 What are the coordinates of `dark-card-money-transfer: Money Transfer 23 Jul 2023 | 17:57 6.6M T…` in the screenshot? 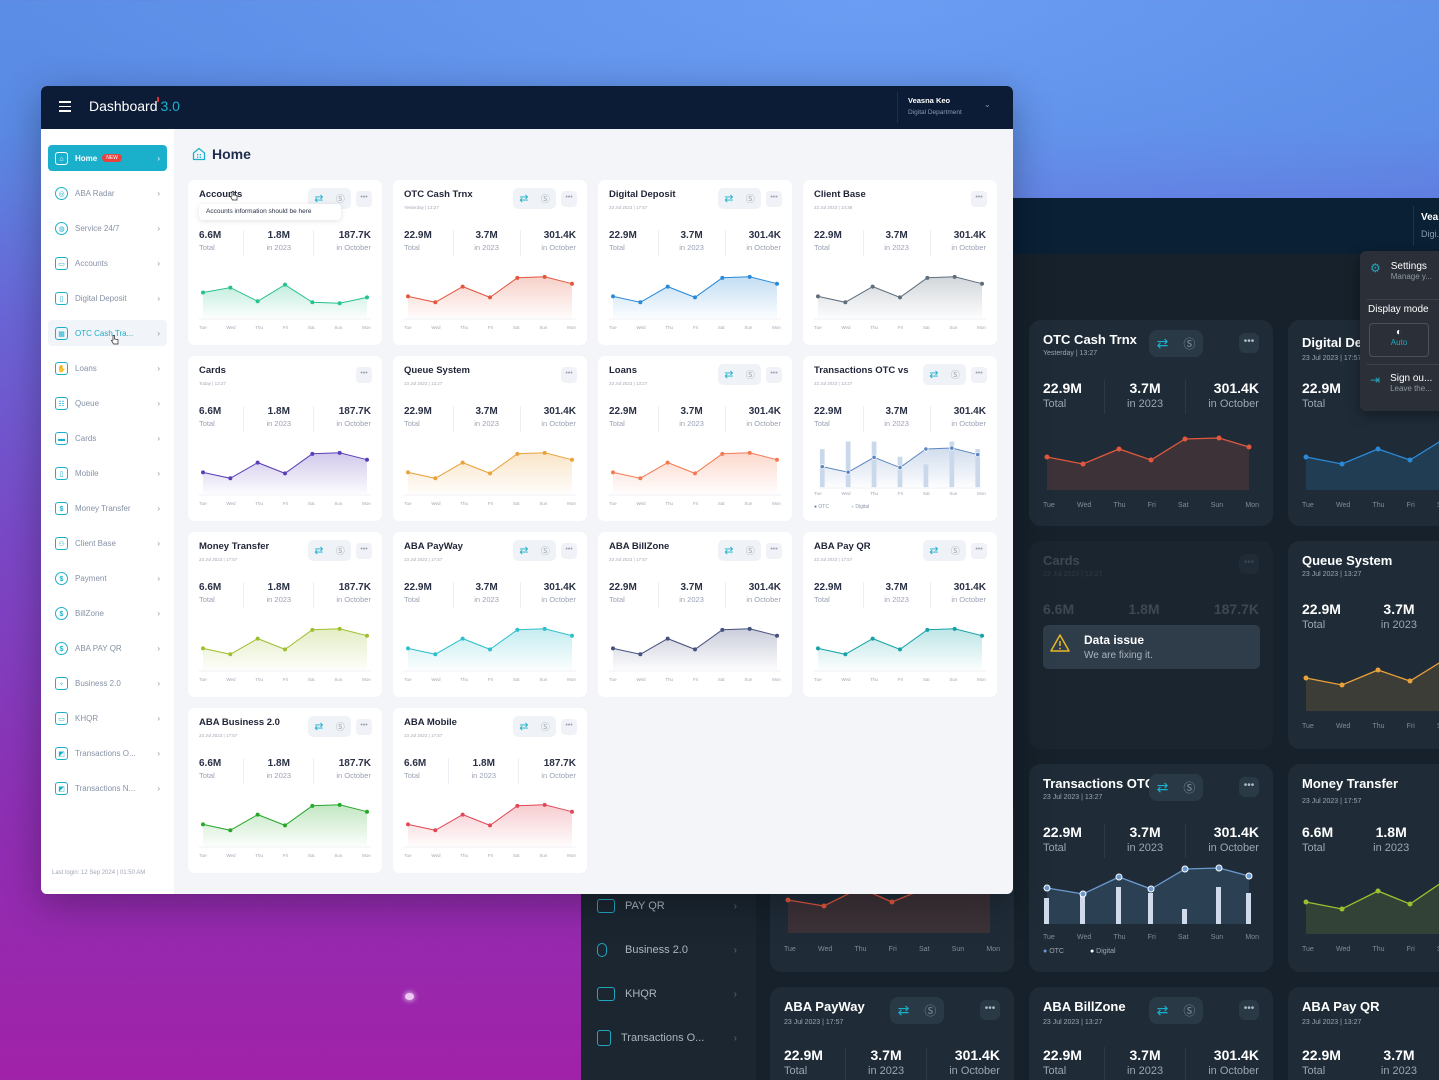 It's located at (1363, 868).